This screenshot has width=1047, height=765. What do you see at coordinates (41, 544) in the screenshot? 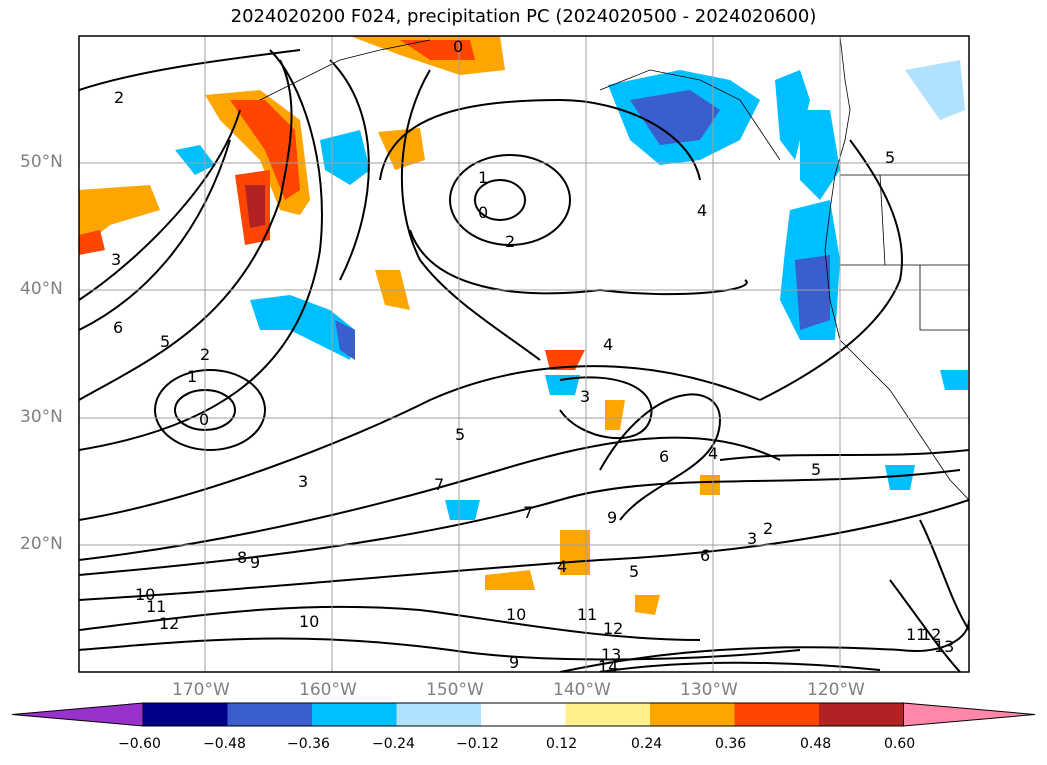
I see `lat-label-20: 20°N` at bounding box center [41, 544].